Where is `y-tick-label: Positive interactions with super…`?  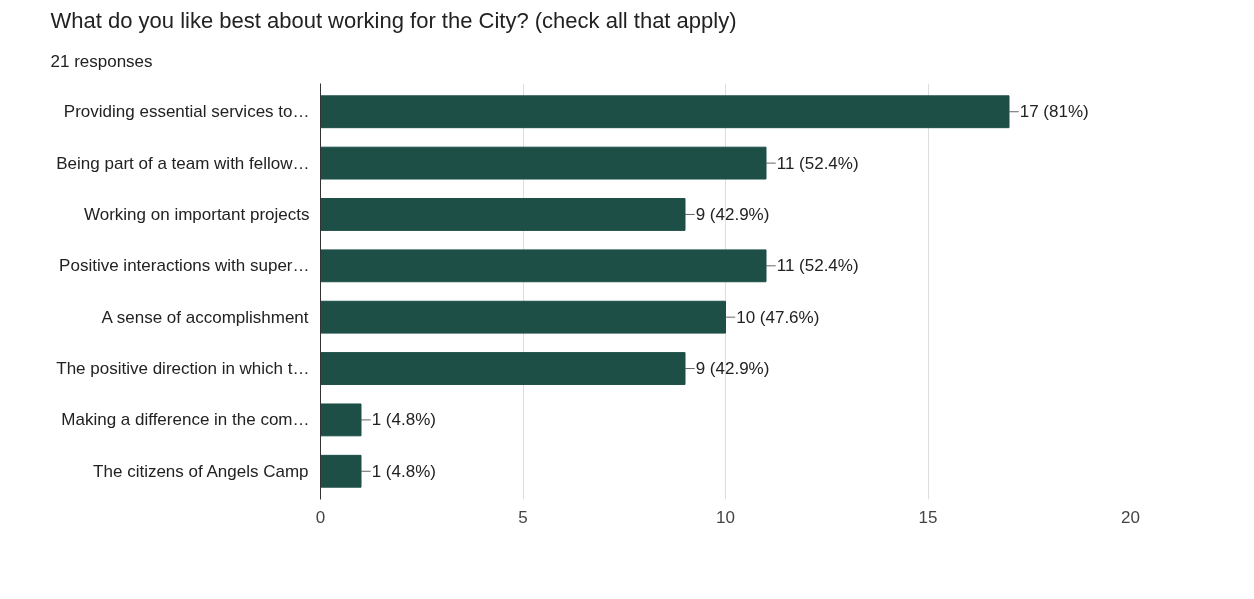
y-tick-label: Positive interactions with super… is located at coordinates (184, 266).